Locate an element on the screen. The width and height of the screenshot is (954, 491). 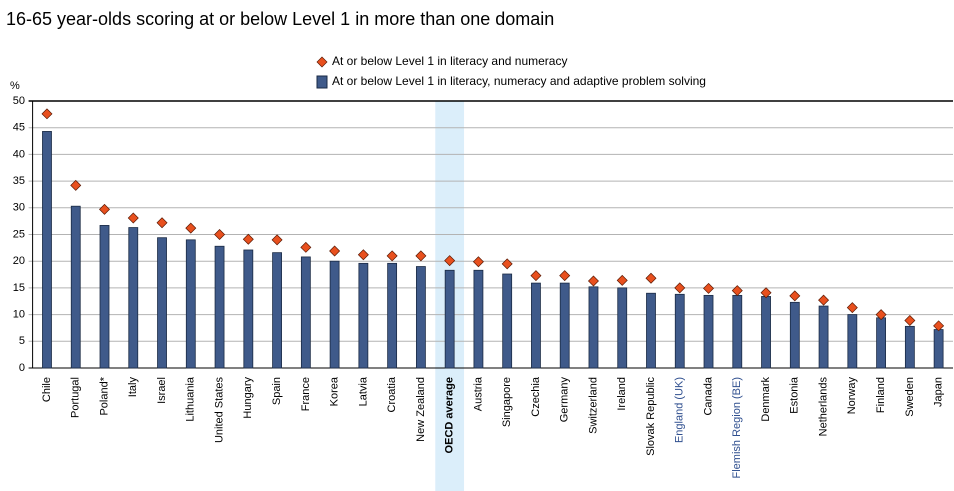
x-tick-label: Spain is located at coordinates (277, 391).